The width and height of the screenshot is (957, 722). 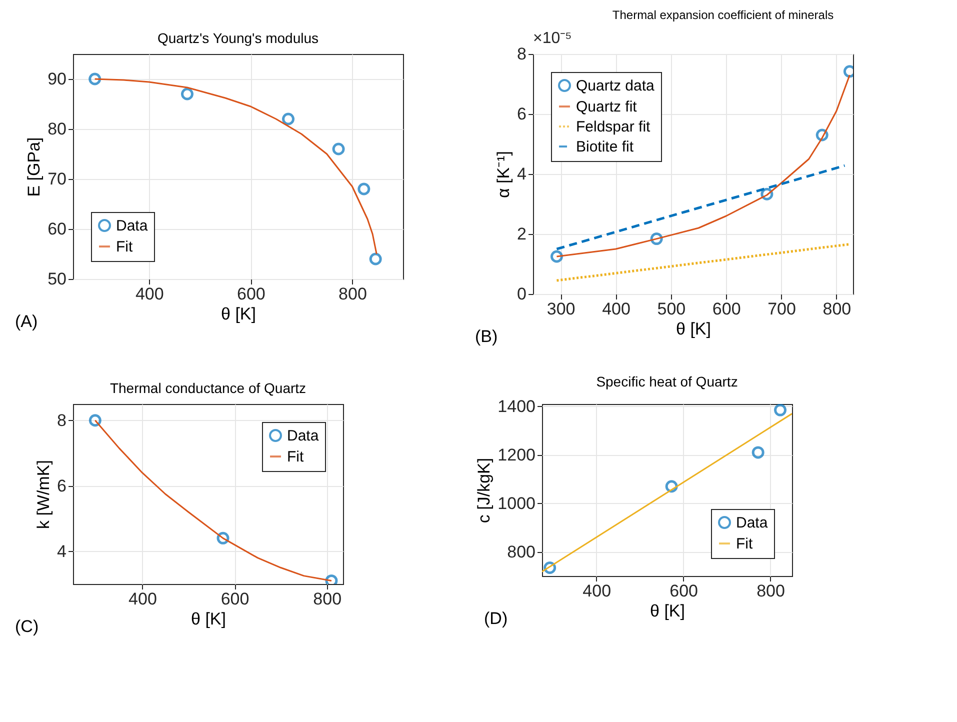 What do you see at coordinates (238, 38) in the screenshot?
I see `chart-title: Quartz's Young's modulus` at bounding box center [238, 38].